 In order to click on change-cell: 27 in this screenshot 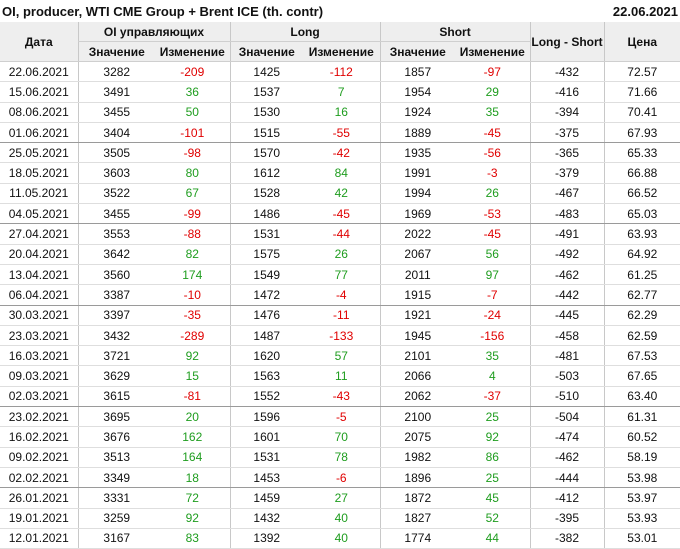, I will do `click(342, 498)`.